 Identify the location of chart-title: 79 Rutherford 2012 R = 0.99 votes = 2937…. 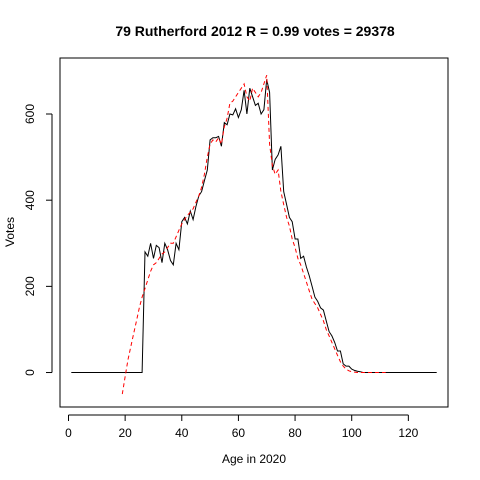
(255, 31).